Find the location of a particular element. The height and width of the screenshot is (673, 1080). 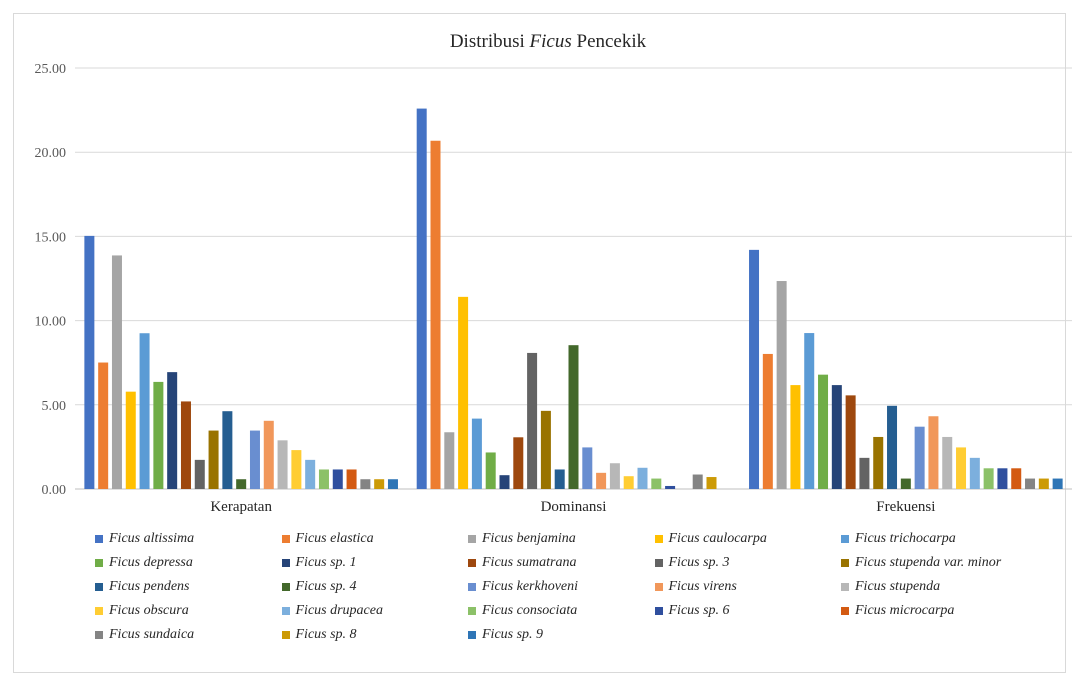

legend-item: Ficus sp. 9 is located at coordinates (505, 635).